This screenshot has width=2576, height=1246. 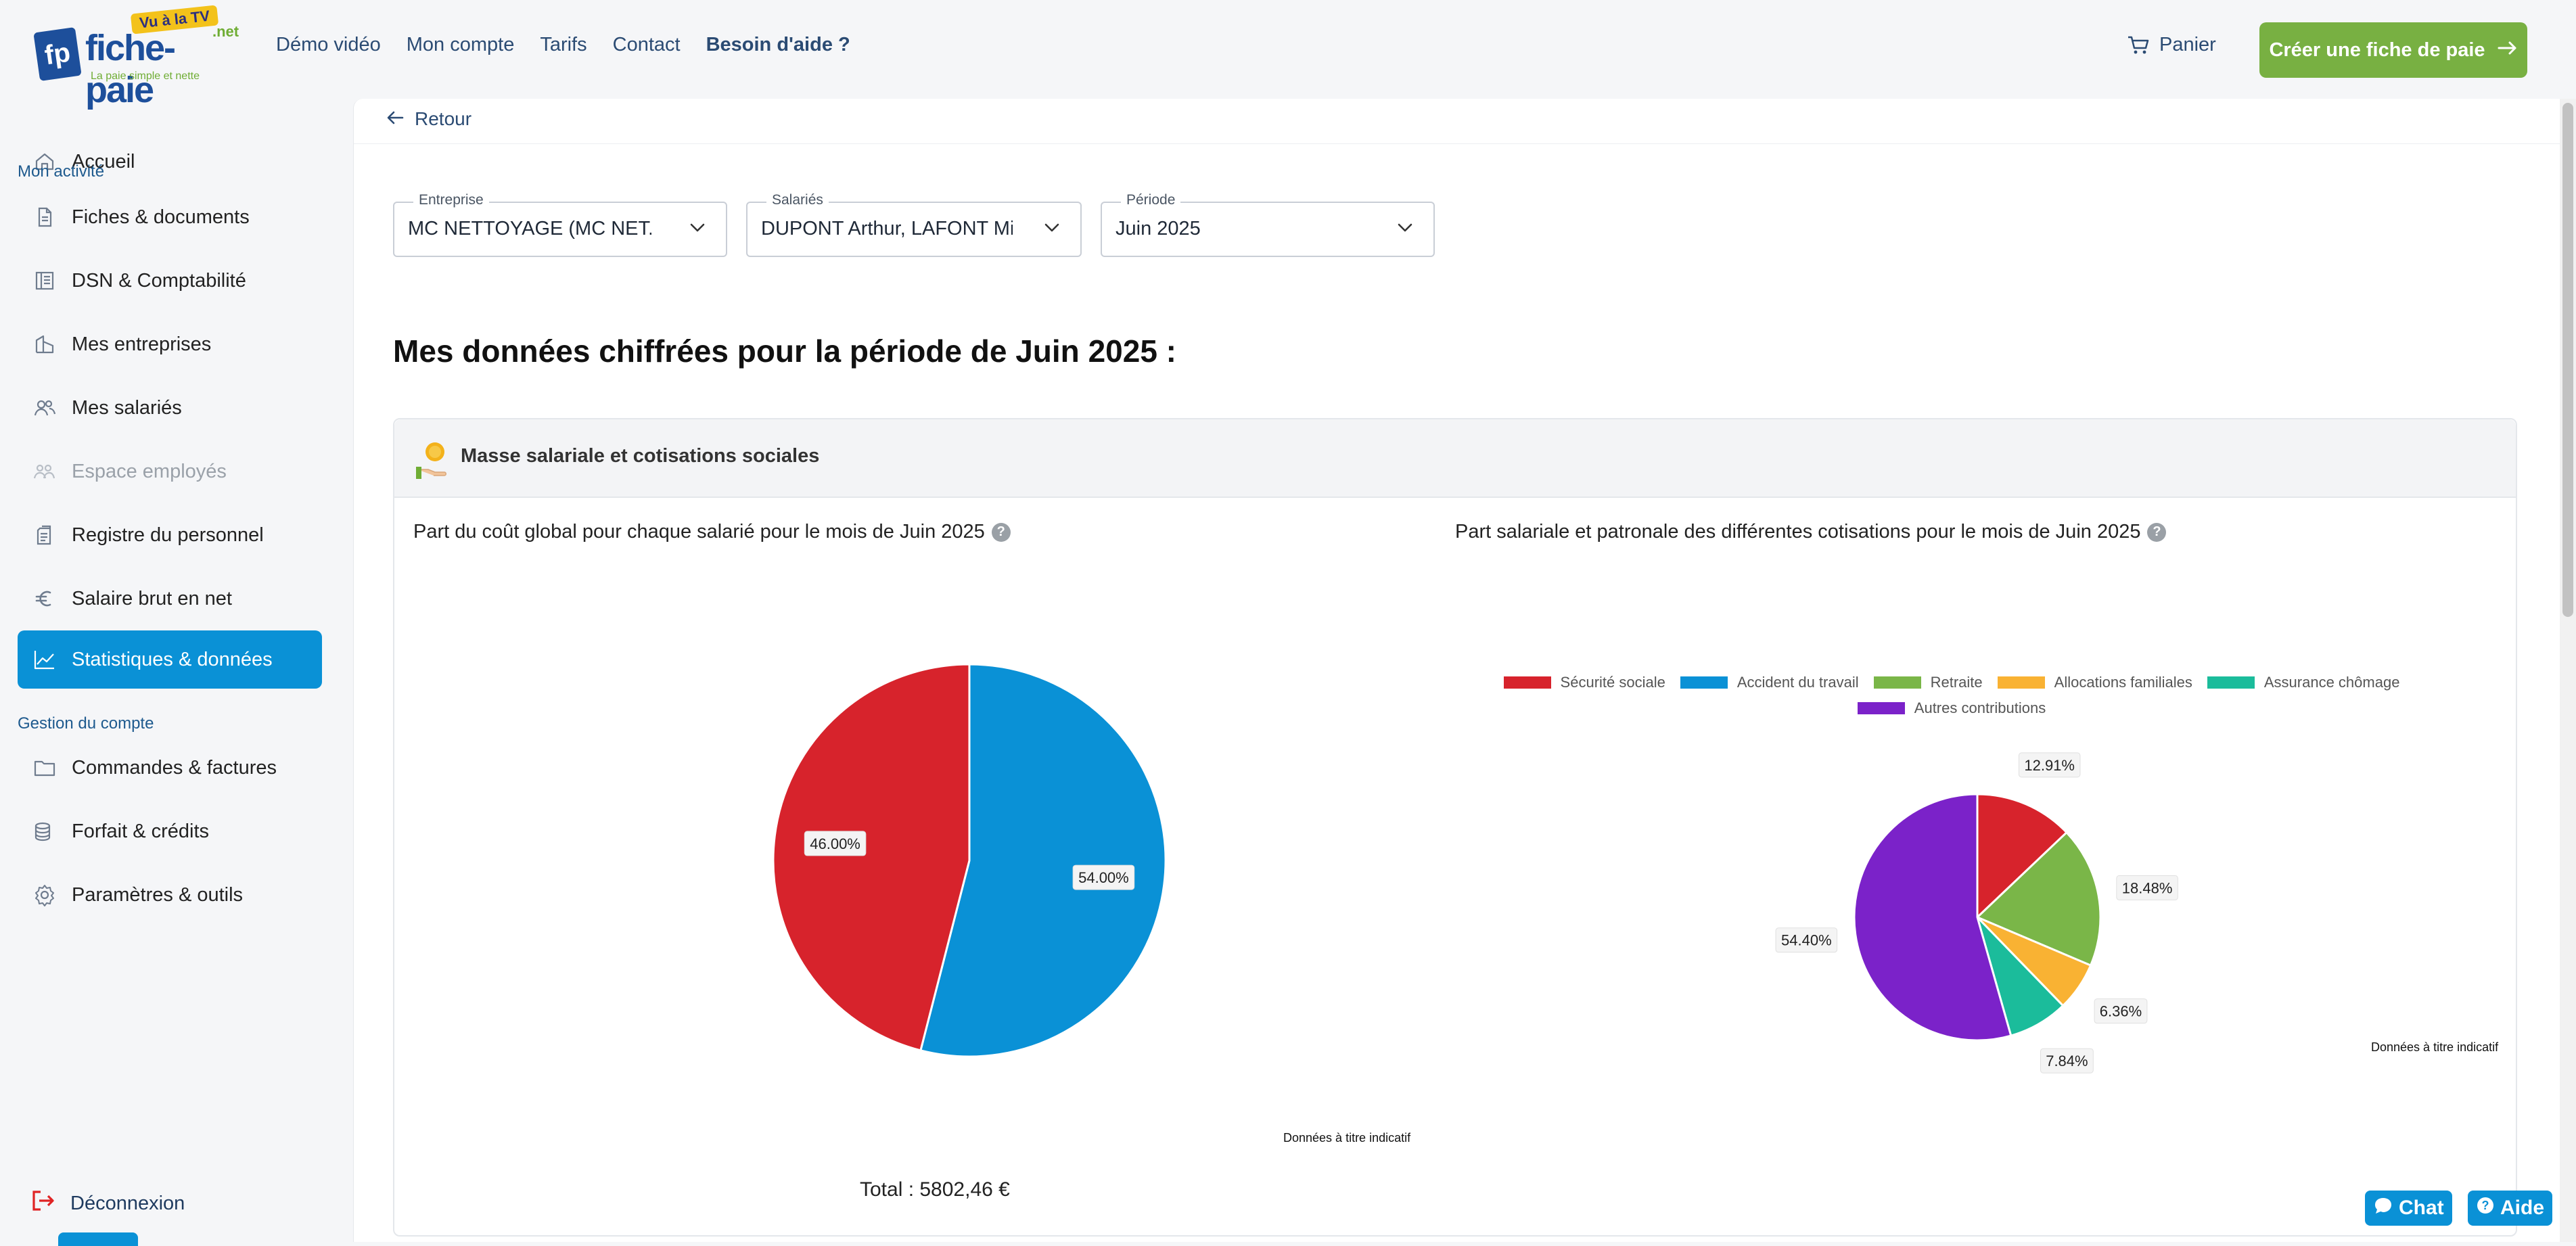 What do you see at coordinates (44, 161) in the screenshot?
I see `home-icon` at bounding box center [44, 161].